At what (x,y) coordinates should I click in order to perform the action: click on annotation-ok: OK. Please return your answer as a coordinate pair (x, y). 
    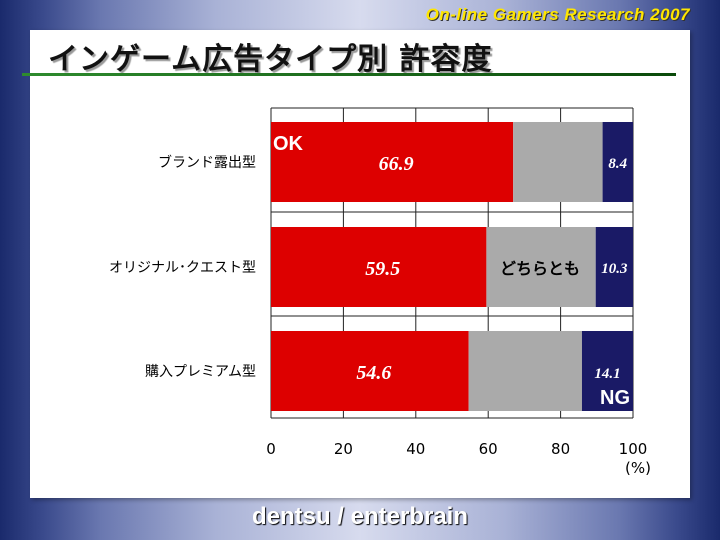
    Looking at the image, I should click on (288, 144).